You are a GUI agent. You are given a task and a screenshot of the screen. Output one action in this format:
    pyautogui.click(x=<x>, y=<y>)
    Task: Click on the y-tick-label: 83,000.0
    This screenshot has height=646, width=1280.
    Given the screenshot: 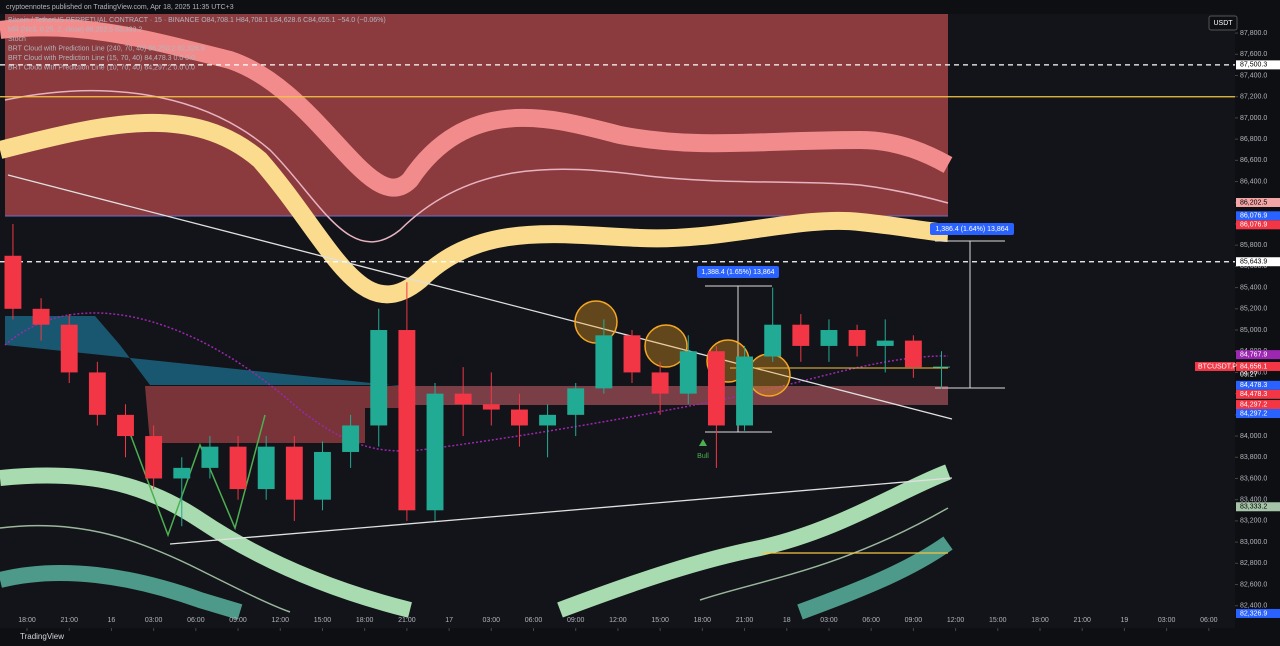 What is the action you would take?
    pyautogui.click(x=1253, y=542)
    